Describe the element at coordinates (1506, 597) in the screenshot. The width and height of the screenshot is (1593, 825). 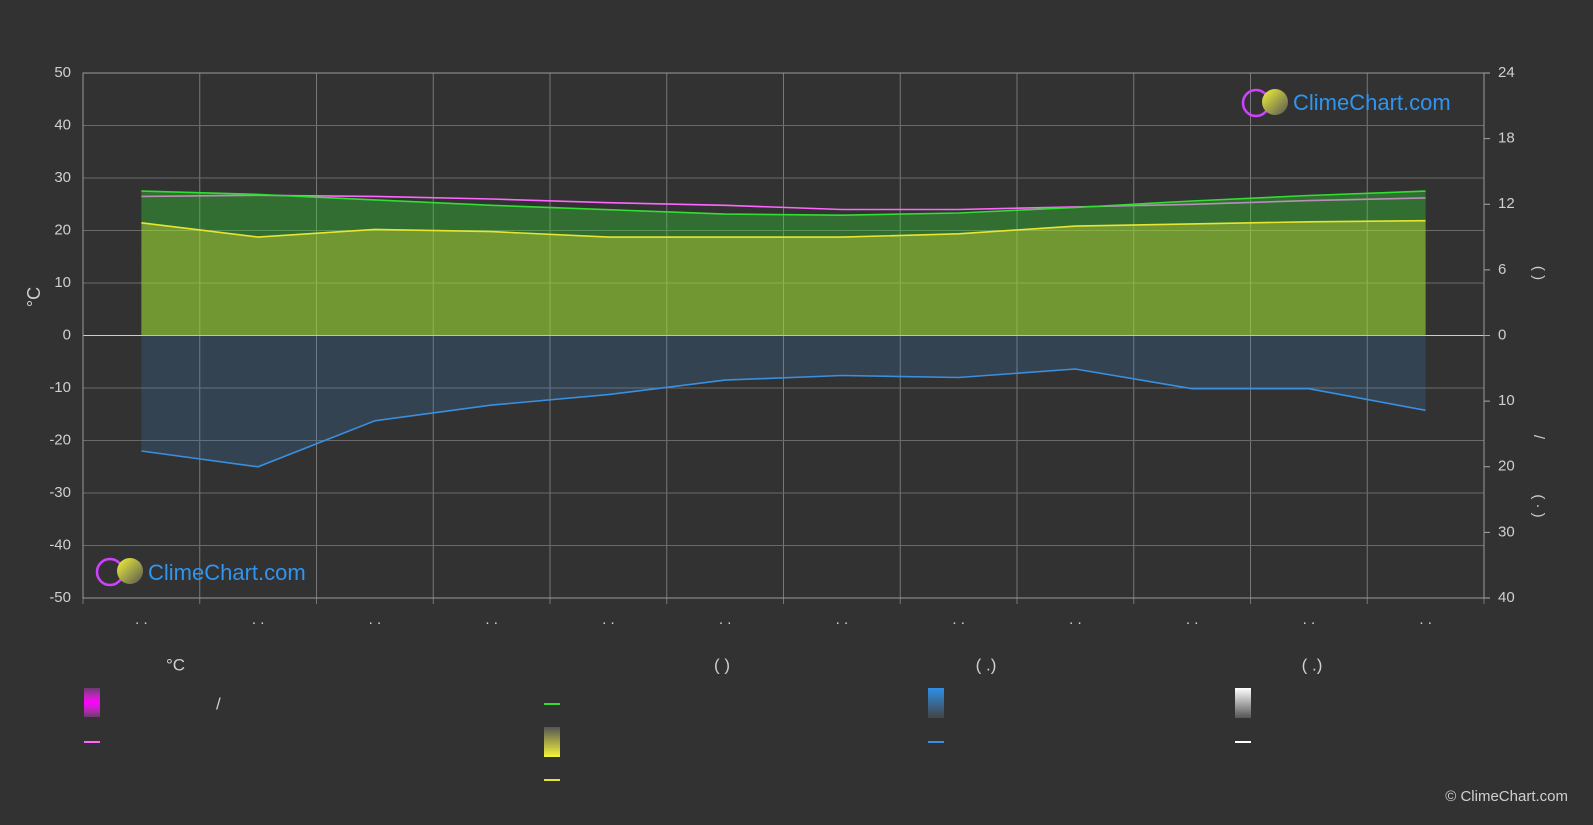
I see `y3-tick-label: 40` at that location.